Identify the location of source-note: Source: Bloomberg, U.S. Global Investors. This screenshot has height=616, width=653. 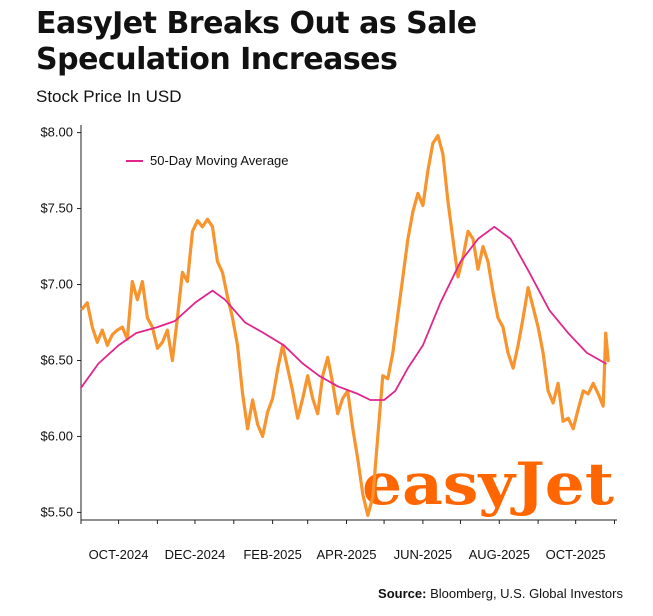
(500, 593).